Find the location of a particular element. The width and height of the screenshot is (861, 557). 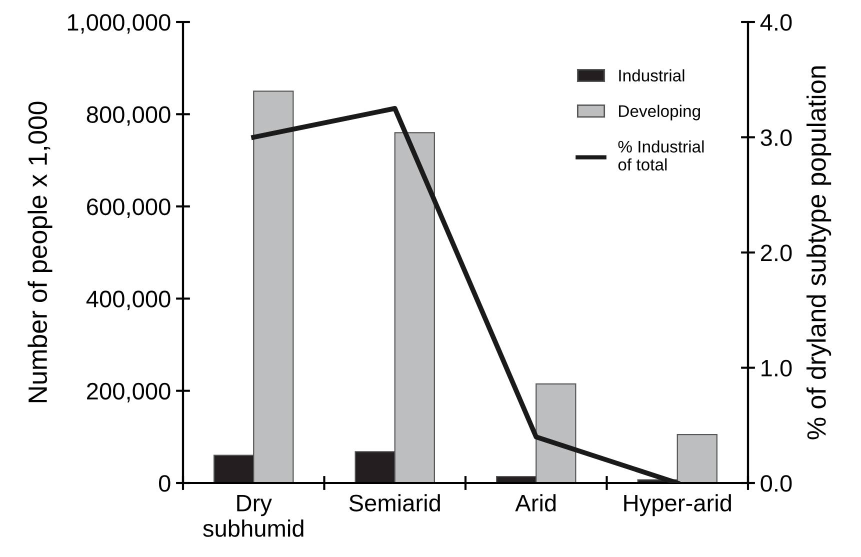

y-tick-label: 600,000 is located at coordinates (128, 208).